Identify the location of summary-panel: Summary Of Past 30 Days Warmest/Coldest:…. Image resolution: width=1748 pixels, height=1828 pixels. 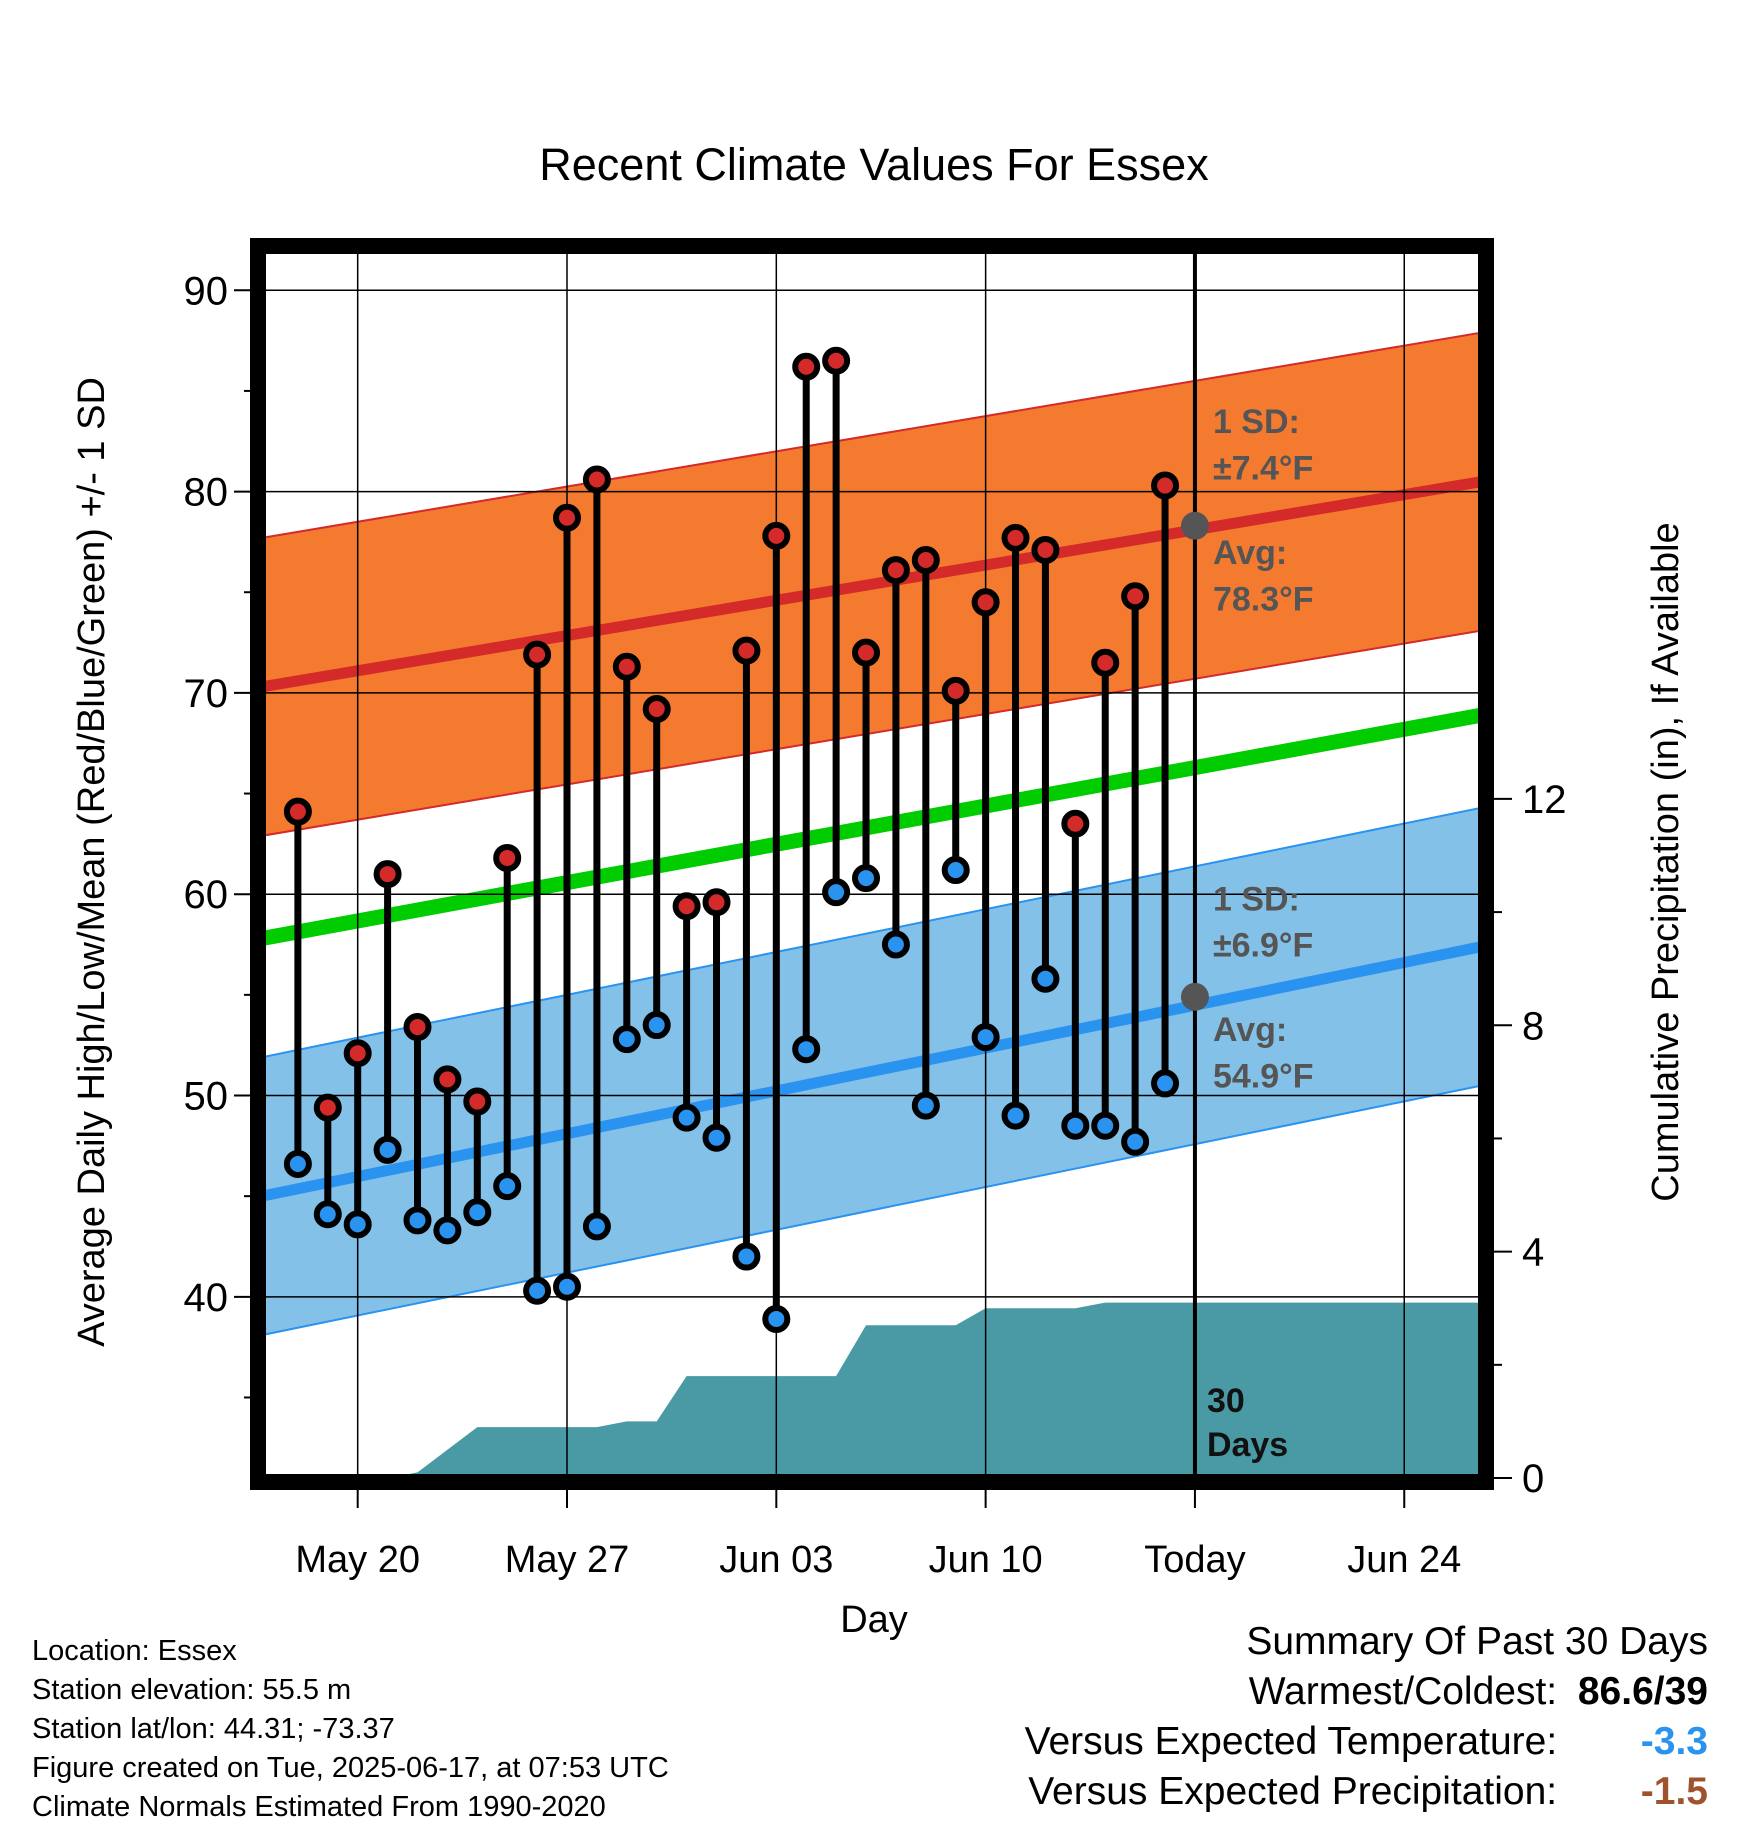
(1366, 1717).